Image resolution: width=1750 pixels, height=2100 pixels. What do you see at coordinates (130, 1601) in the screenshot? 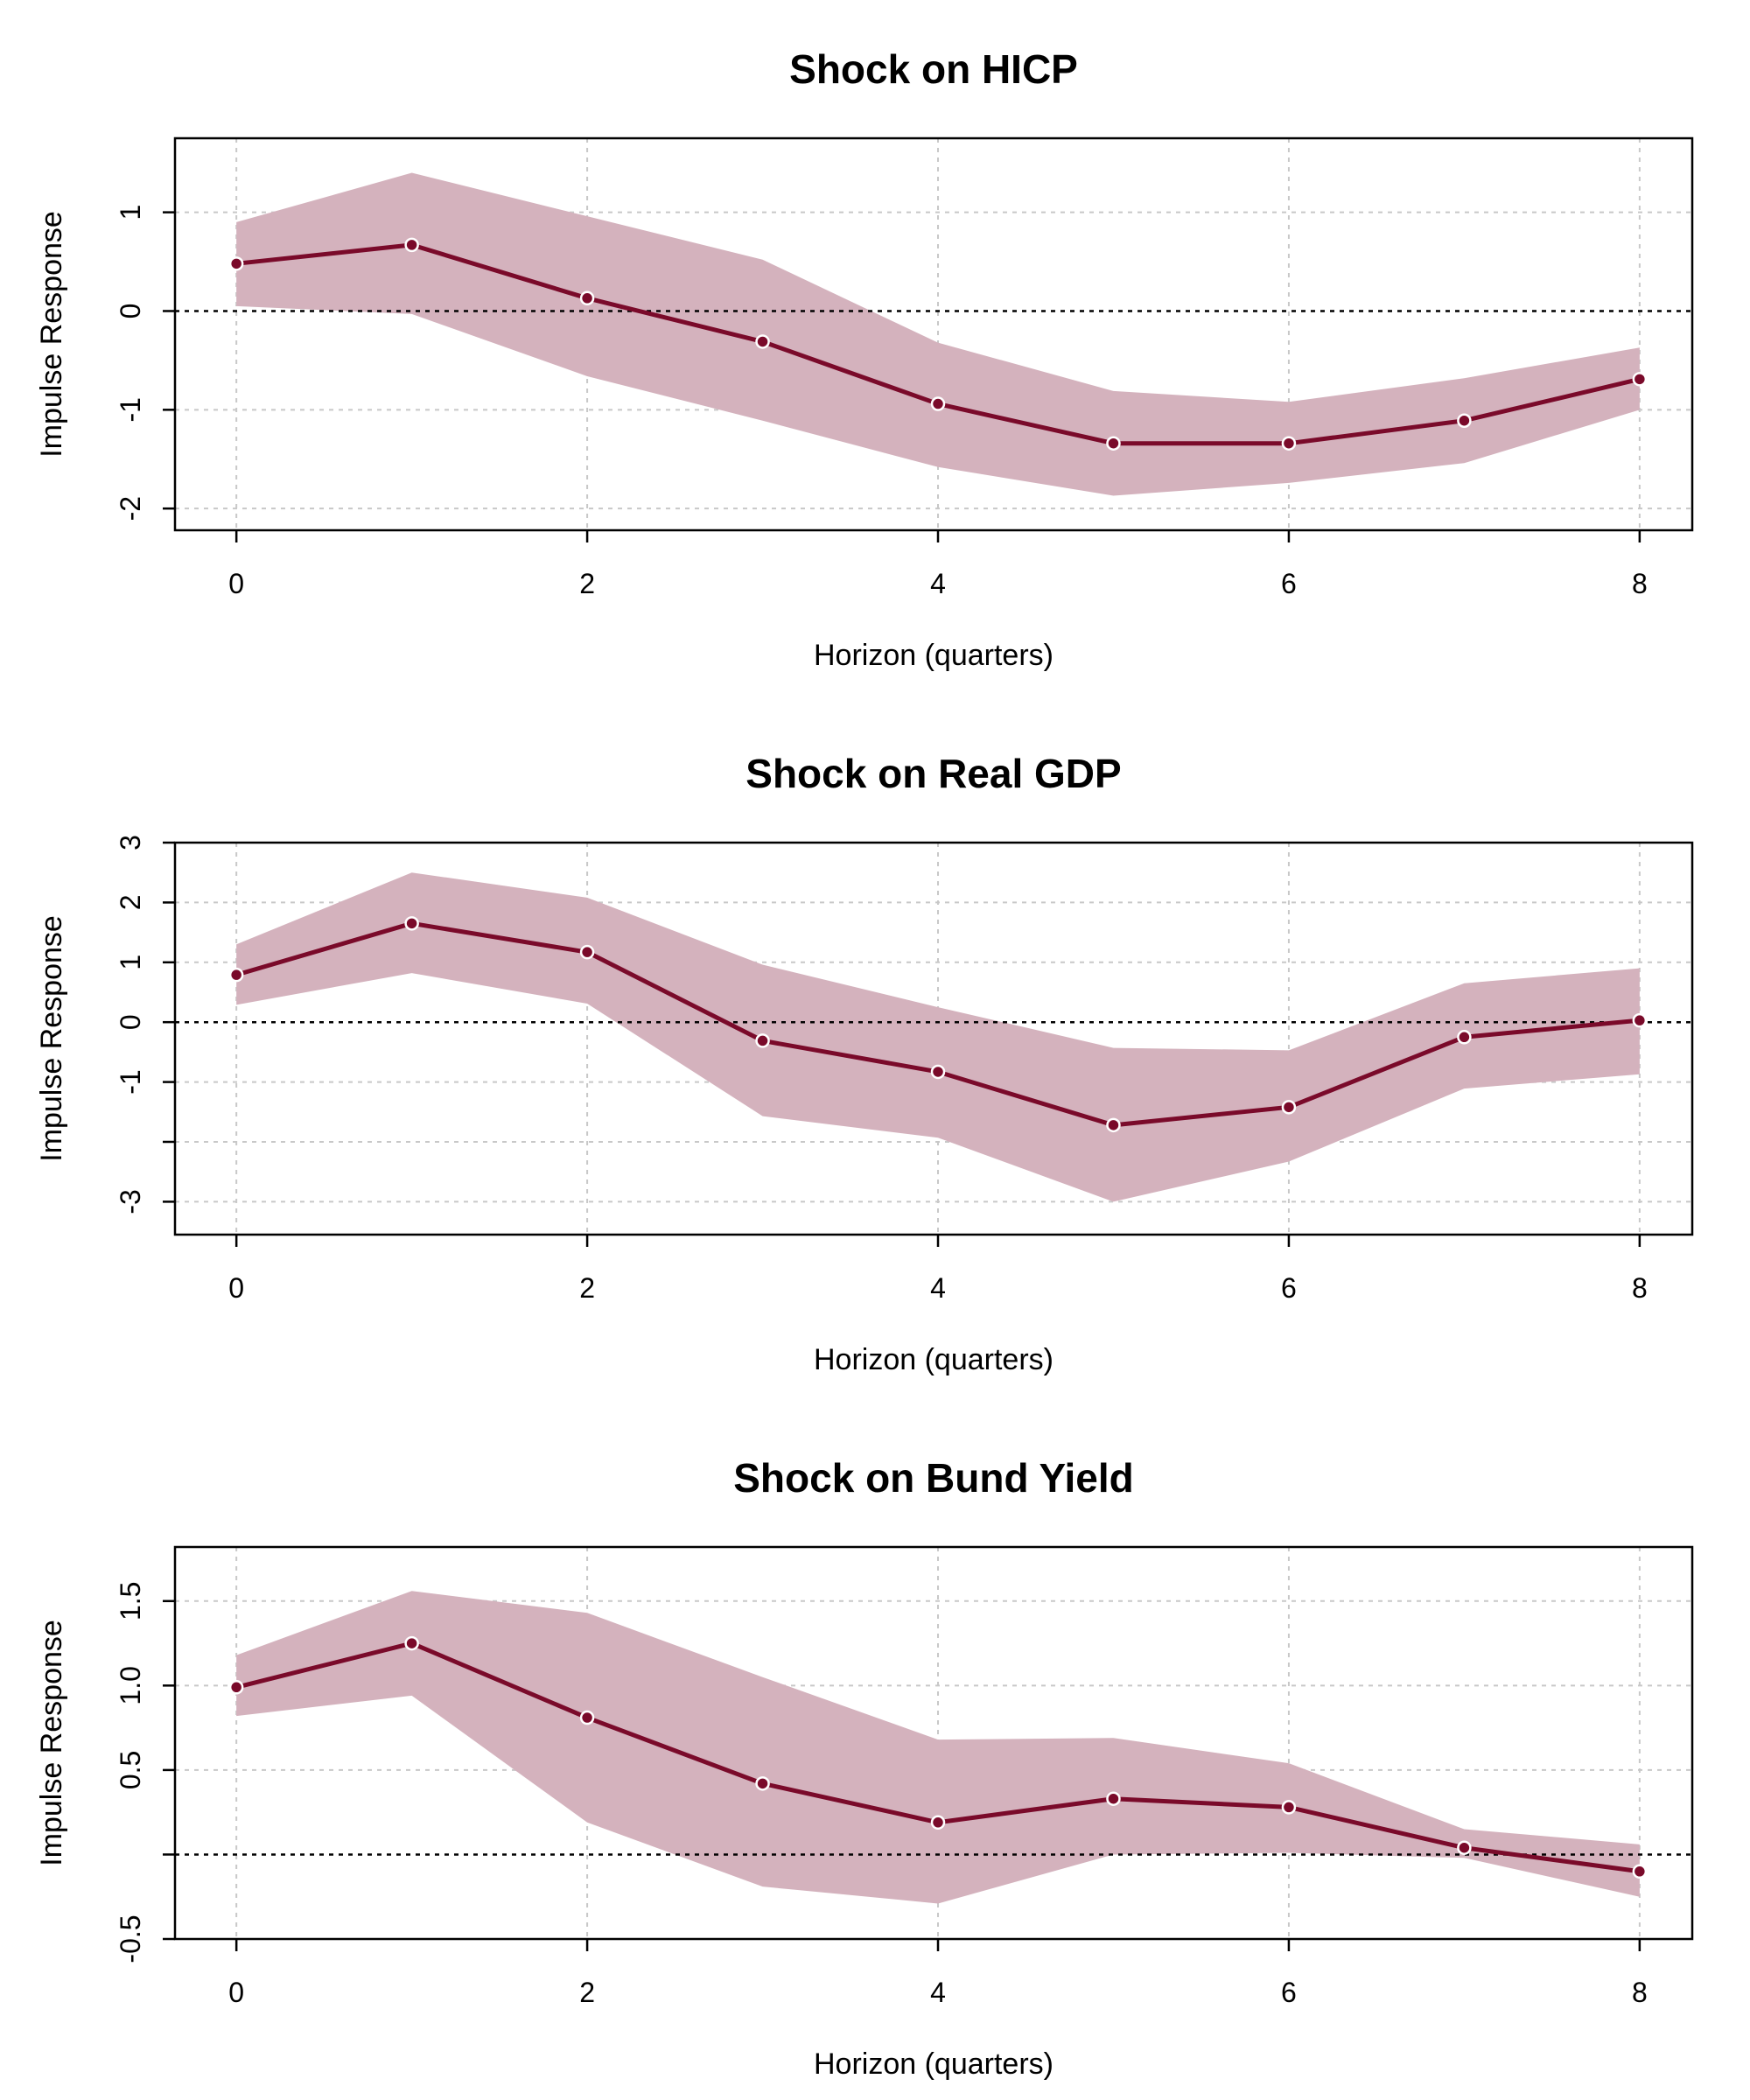
I see `y-tick-label: 1.5` at bounding box center [130, 1601].